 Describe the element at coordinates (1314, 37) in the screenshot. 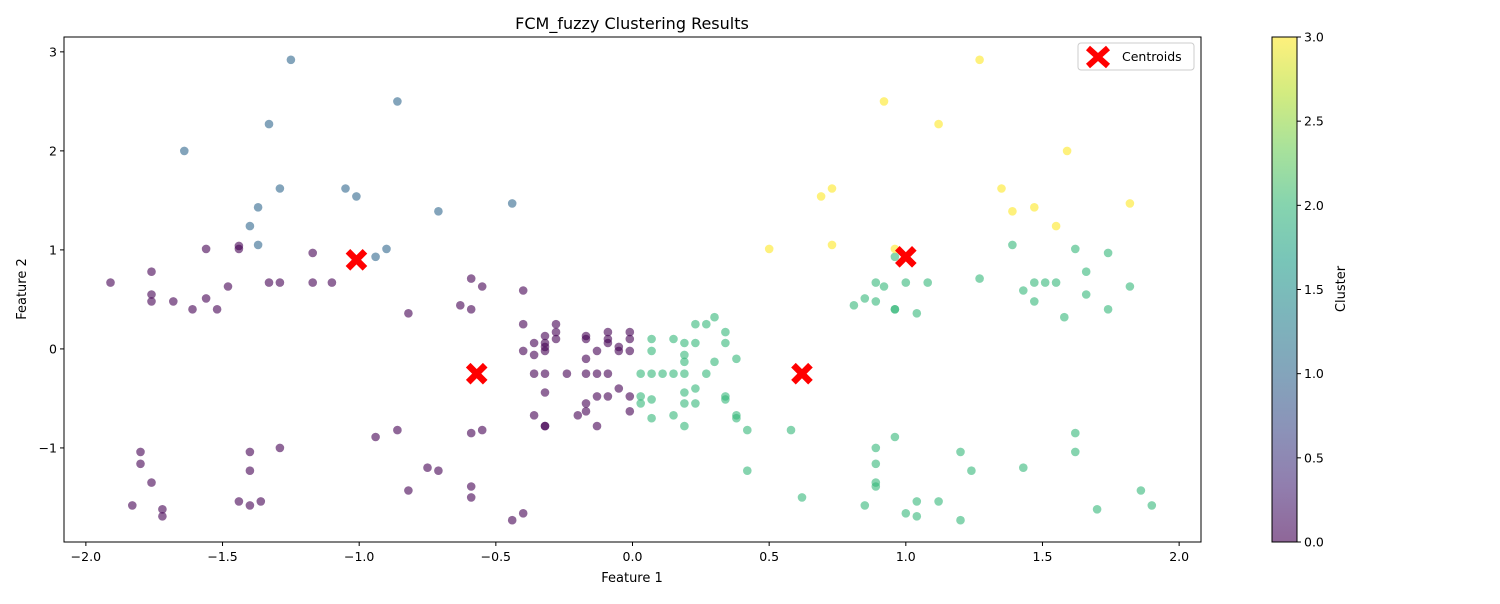

I see `colorbar-tick-label: 3.0` at that location.